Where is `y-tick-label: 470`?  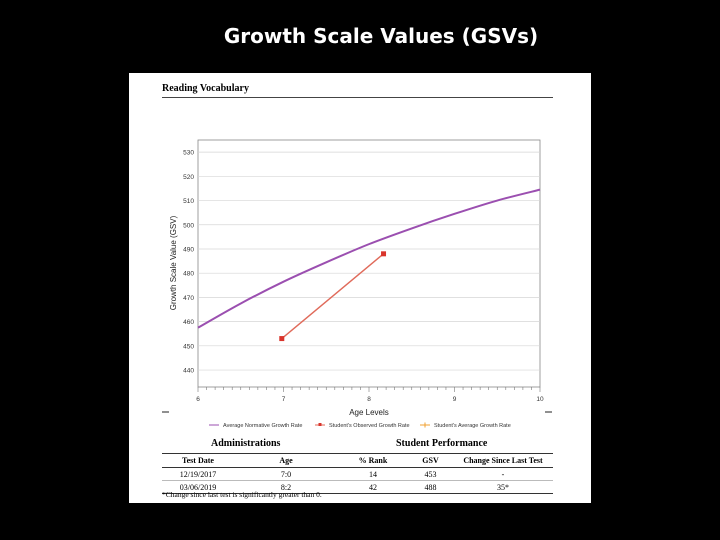 y-tick-label: 470 is located at coordinates (188, 298).